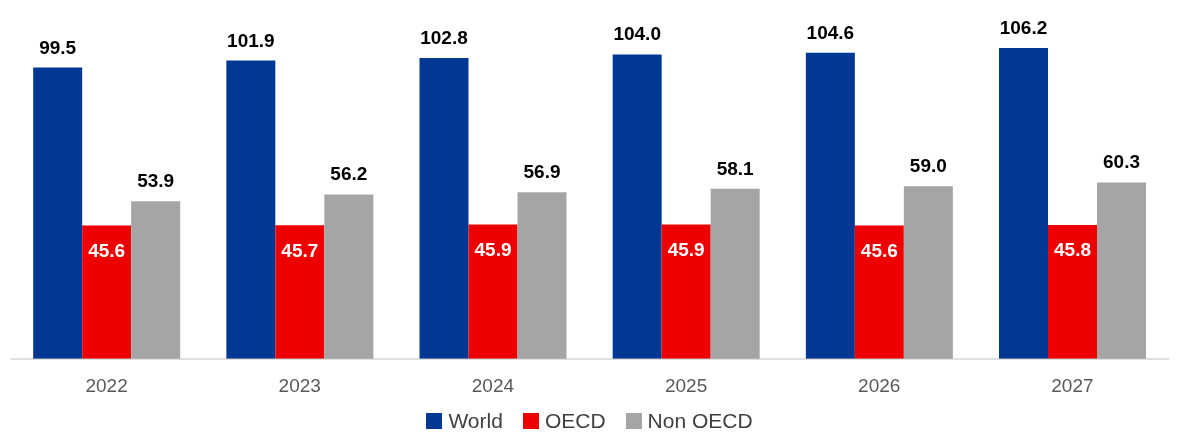  I want to click on data-label: 45.8, so click(1073, 250).